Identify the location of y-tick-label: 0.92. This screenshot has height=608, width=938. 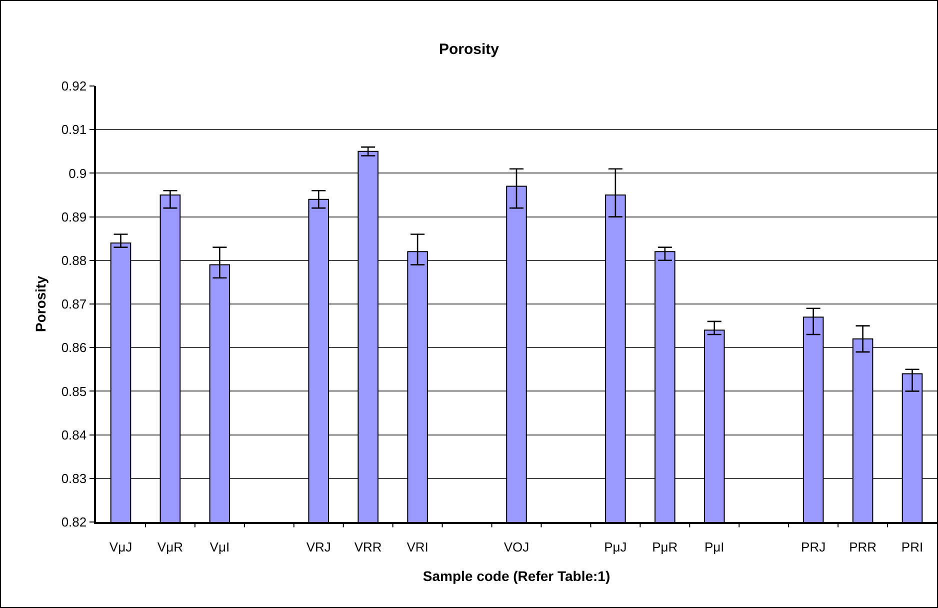
(74, 86).